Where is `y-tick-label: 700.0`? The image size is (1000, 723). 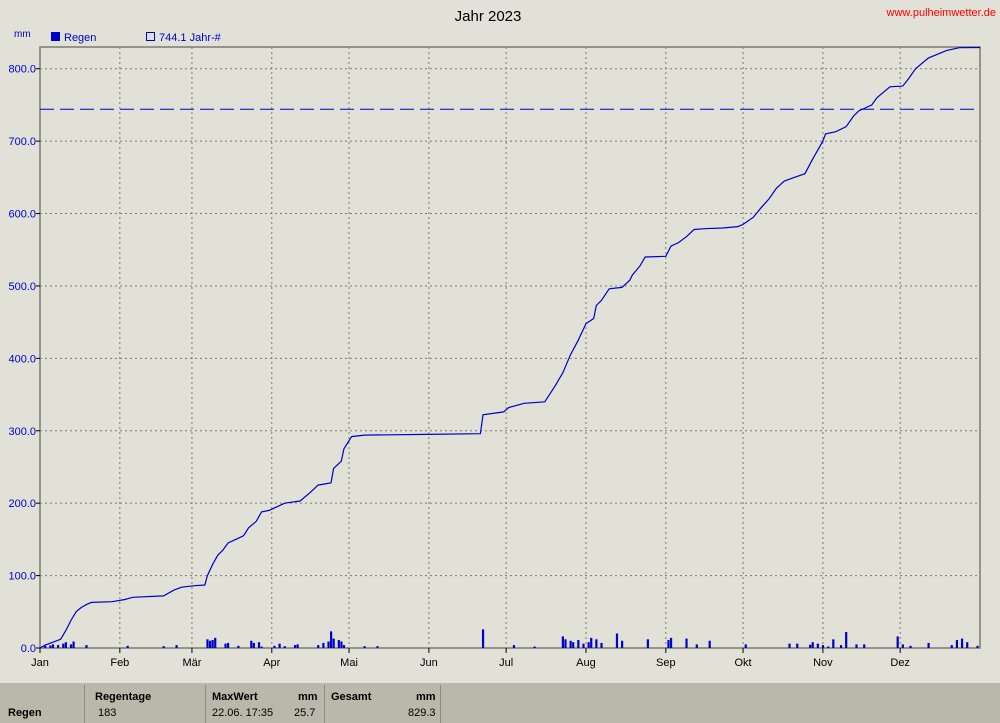
y-tick-label: 700.0 is located at coordinates (22, 142).